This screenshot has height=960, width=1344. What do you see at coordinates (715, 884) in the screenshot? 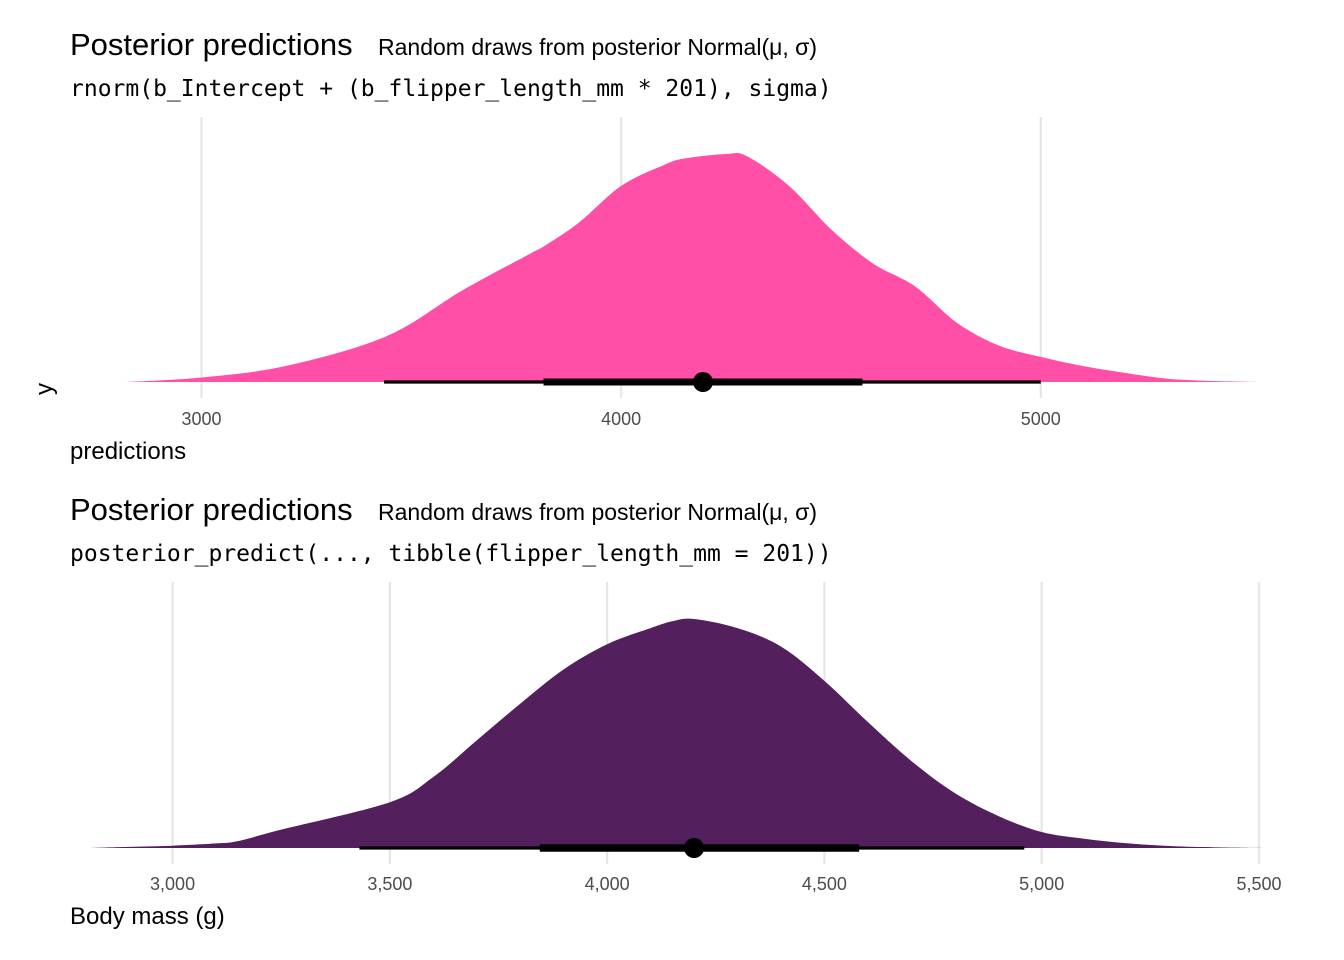
I see `panel-2-x-ticks: 3,000 3,500 4,000 4,500 5,000 5,500` at bounding box center [715, 884].